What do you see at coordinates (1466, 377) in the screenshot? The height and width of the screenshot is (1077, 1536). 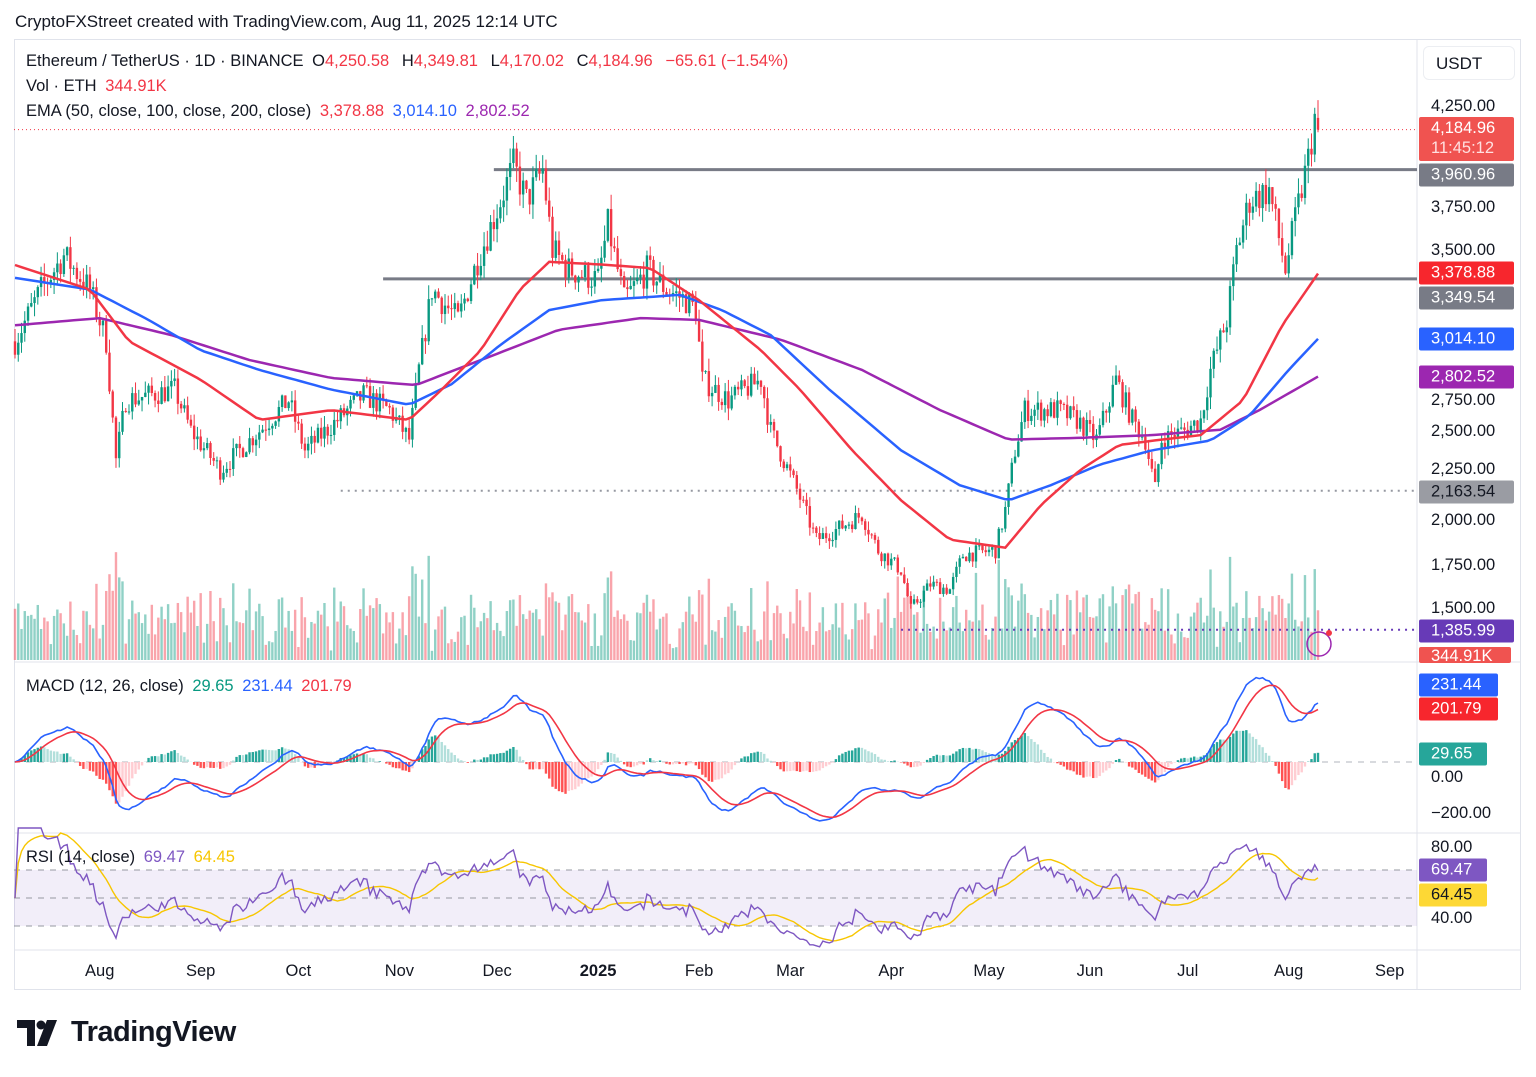 I see `ema200-tag: 2,802.52` at bounding box center [1466, 377].